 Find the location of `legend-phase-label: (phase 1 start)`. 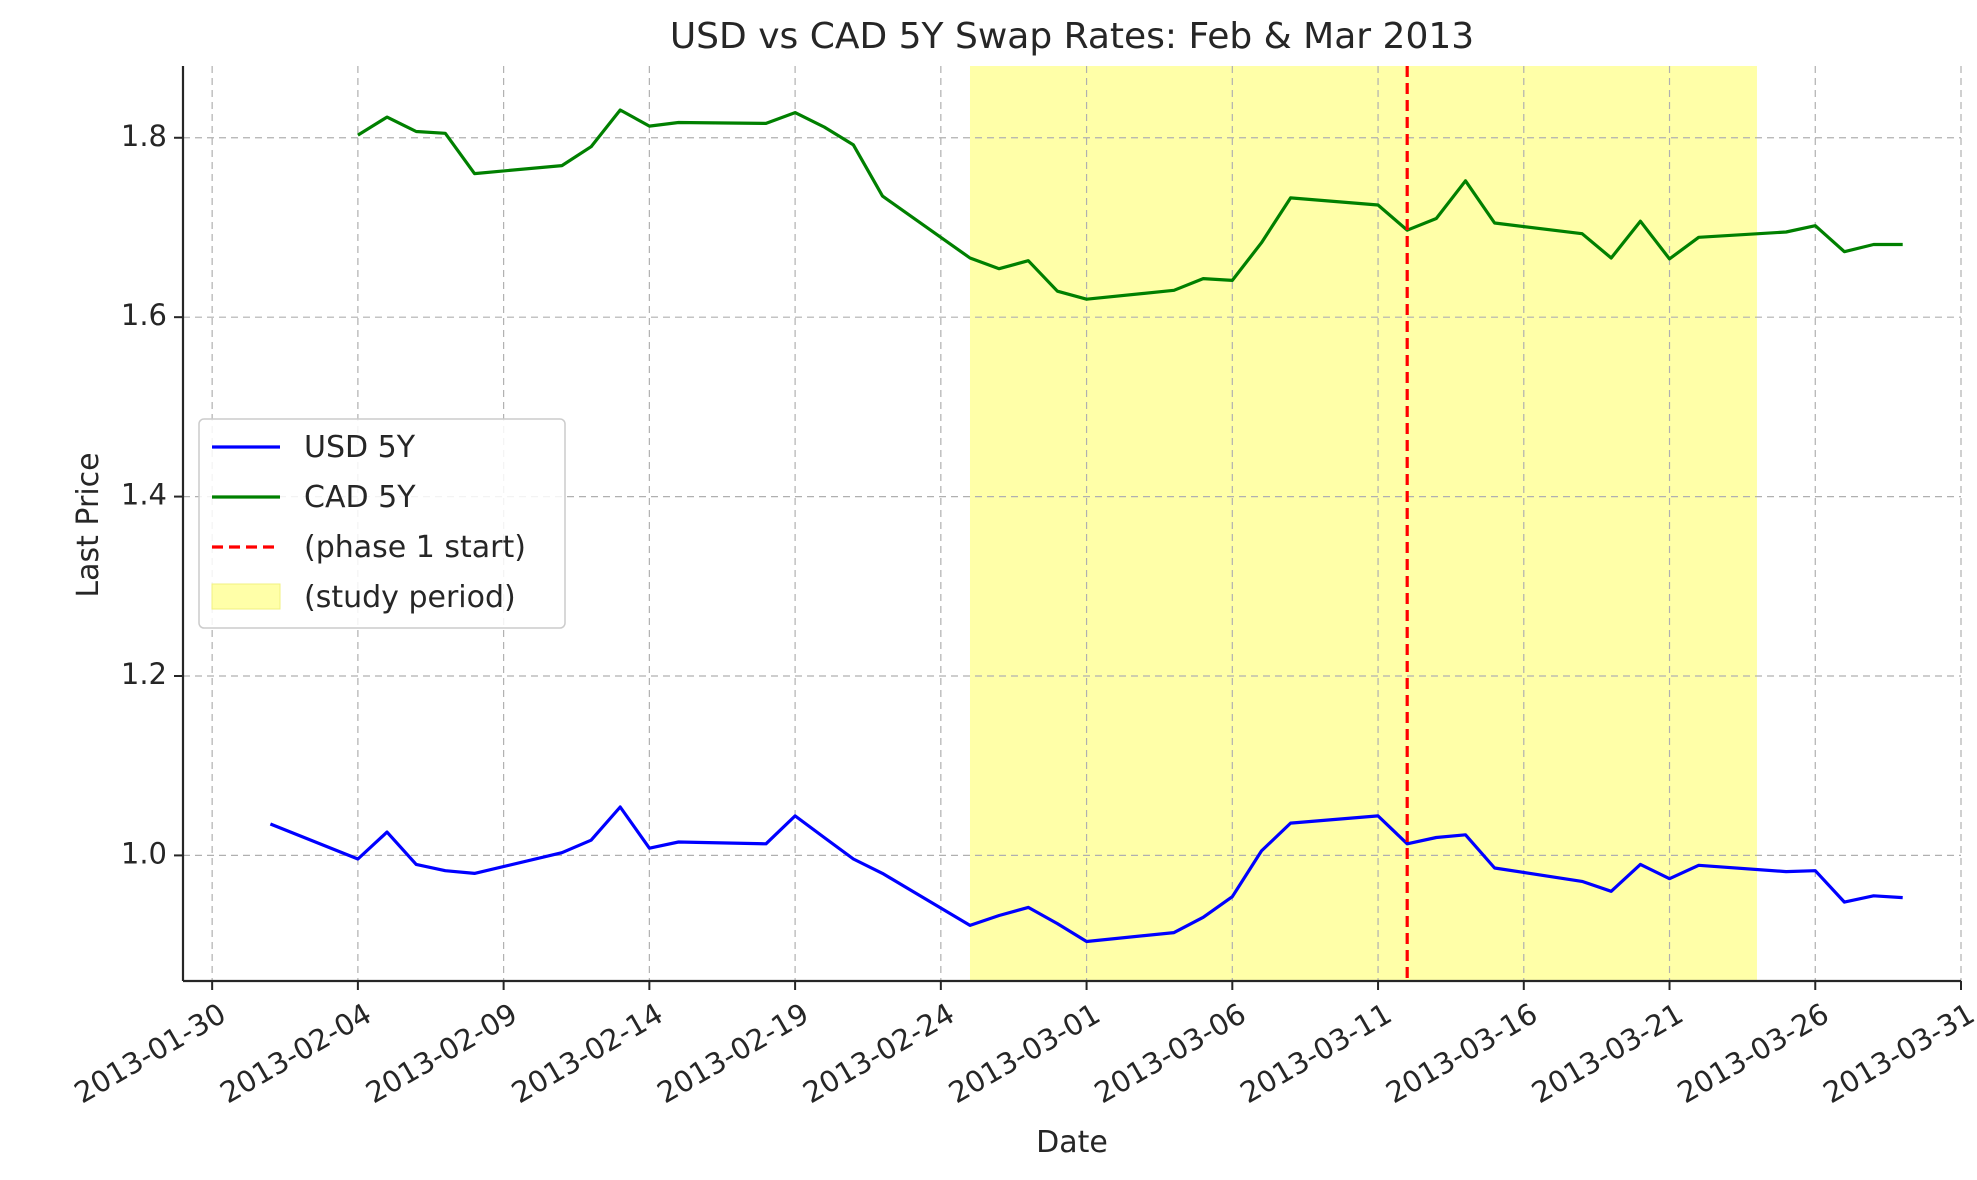

legend-phase-label: (phase 1 start) is located at coordinates (415, 547).